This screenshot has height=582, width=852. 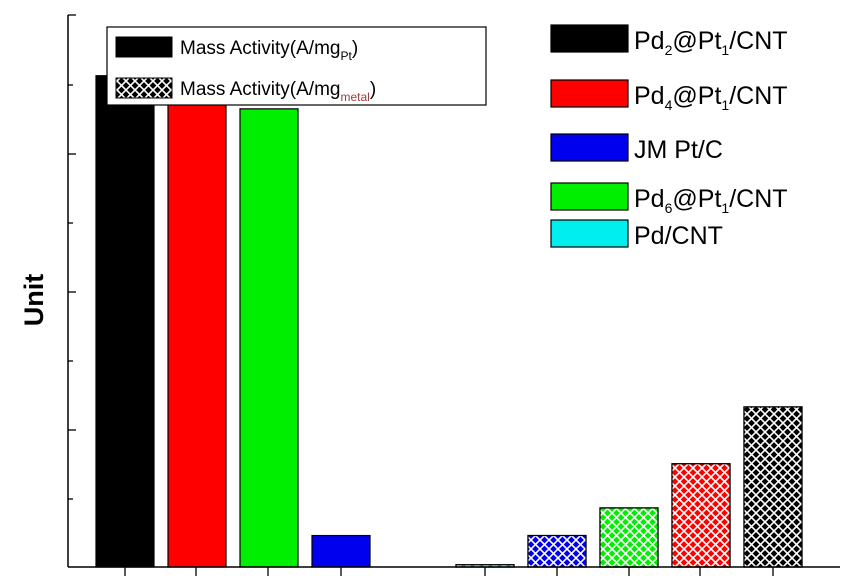 I want to click on bar-jm-pt-c-pt, so click(x=341, y=551).